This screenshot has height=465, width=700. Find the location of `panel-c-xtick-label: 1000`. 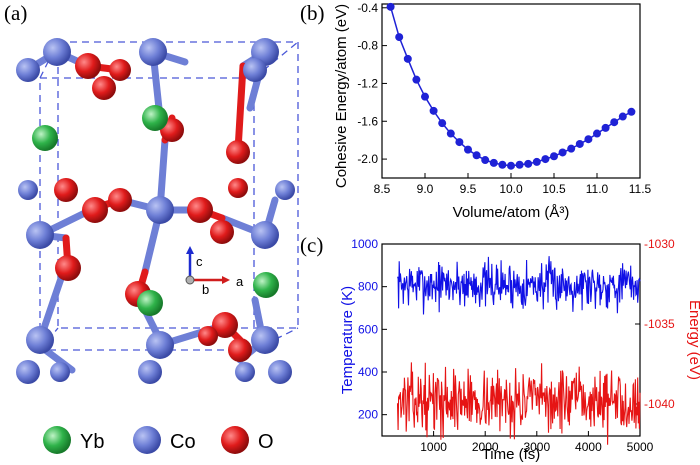

panel-c-xtick-label: 1000 is located at coordinates (433, 447).